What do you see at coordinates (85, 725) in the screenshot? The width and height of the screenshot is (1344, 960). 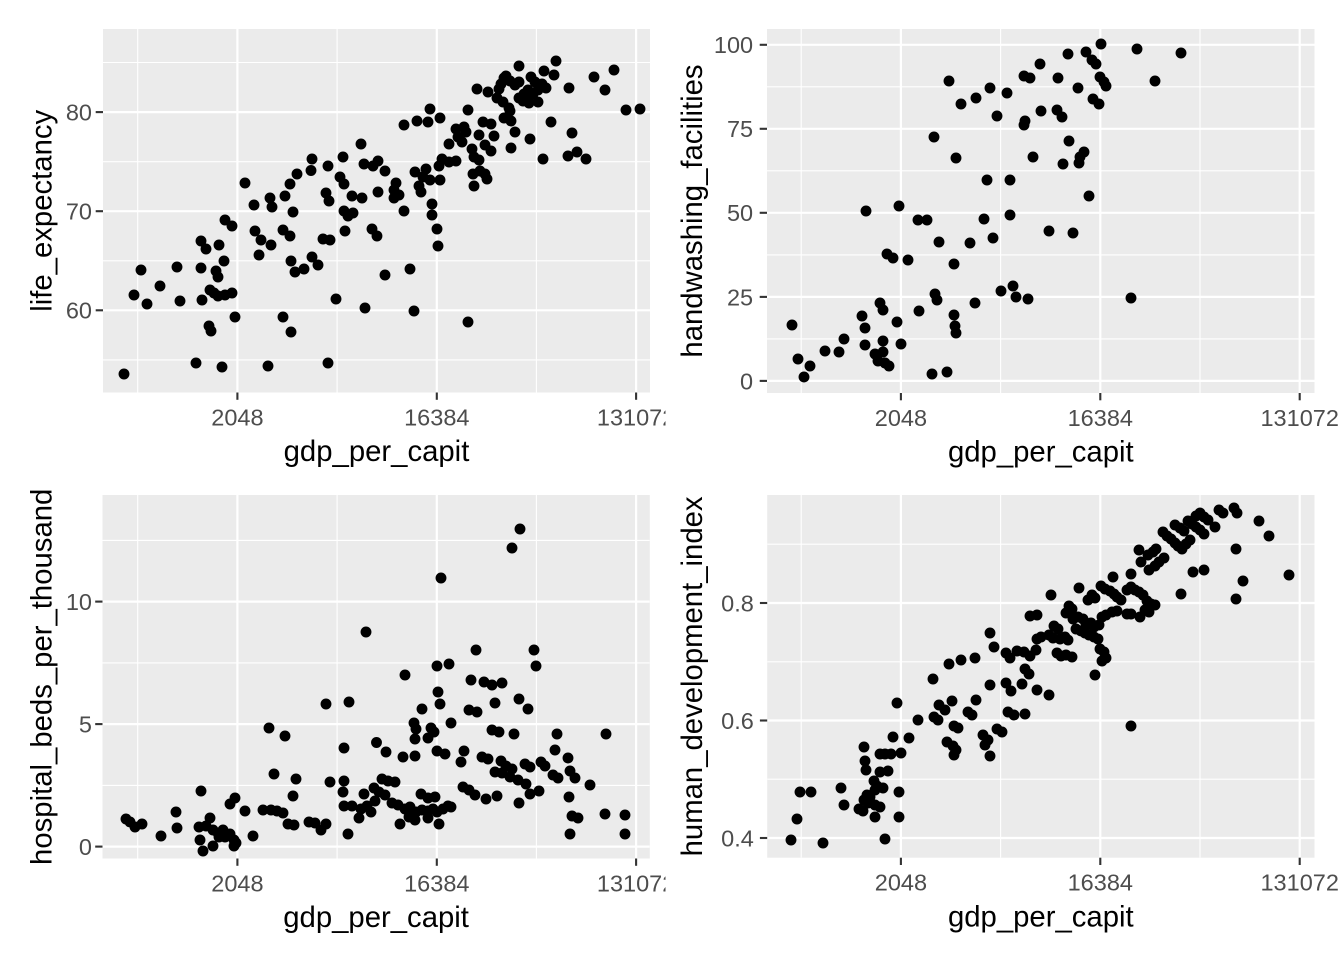 I see `svg-text: 5` at bounding box center [85, 725].